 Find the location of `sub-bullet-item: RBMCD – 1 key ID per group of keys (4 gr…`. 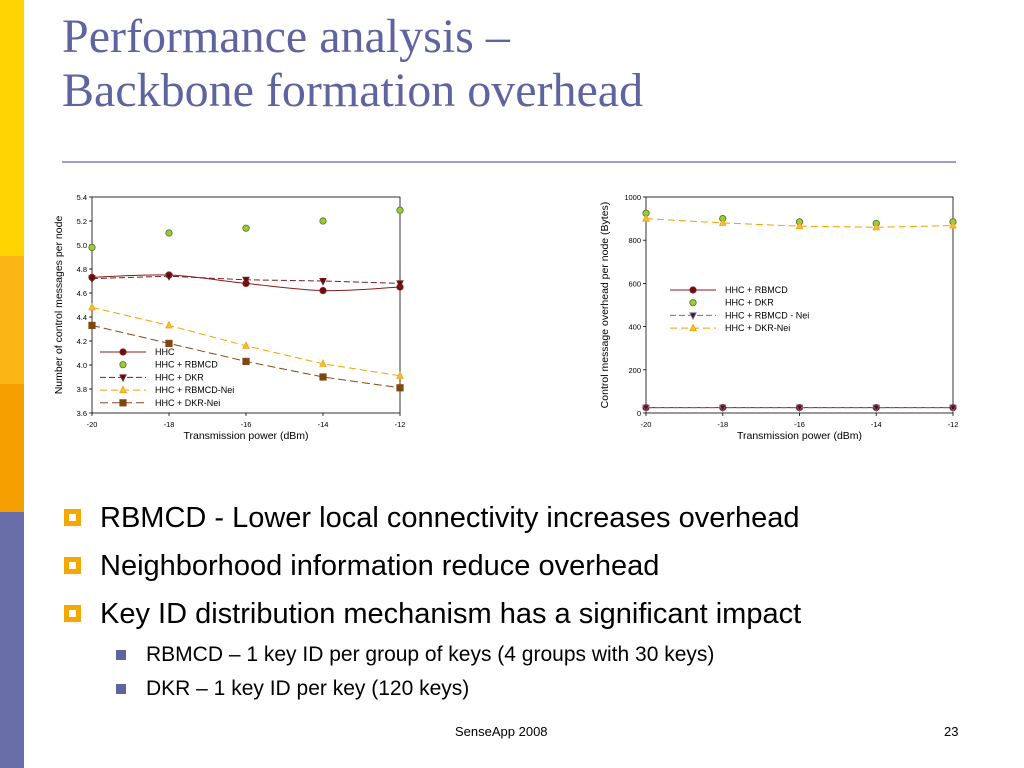

sub-bullet-item: RBMCD – 1 key ID per group of keys (4 gr… is located at coordinates (527, 655).